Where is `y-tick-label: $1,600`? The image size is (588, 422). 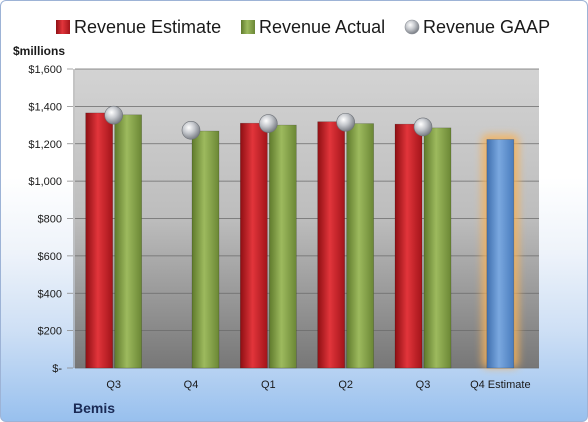
y-tick-label: $1,600 is located at coordinates (45, 70).